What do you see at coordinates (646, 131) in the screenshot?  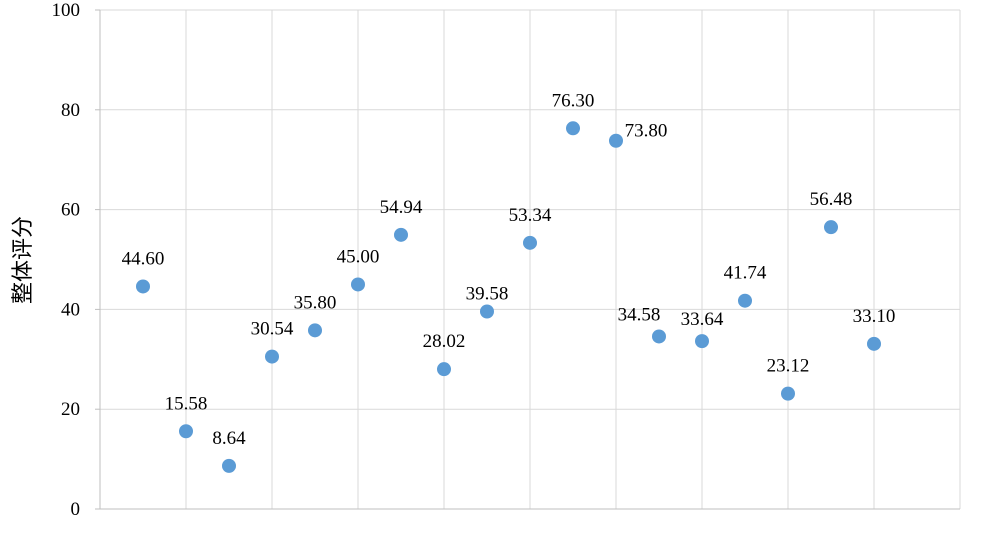 I see `data-label: 73.80` at bounding box center [646, 131].